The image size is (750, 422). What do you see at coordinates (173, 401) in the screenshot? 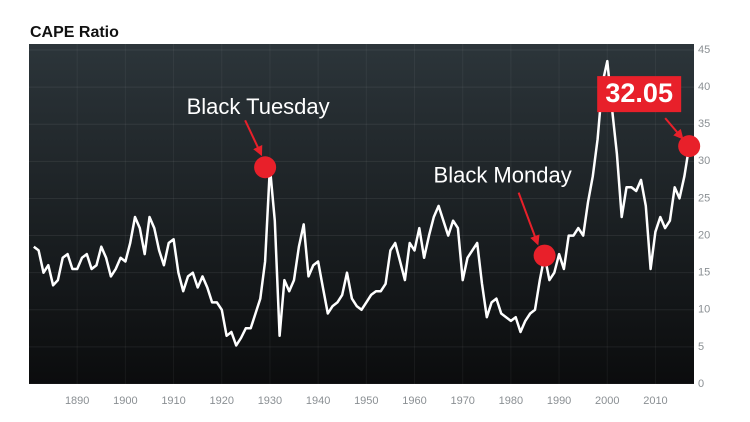
I see `x-tick-label: 1910` at bounding box center [173, 401].